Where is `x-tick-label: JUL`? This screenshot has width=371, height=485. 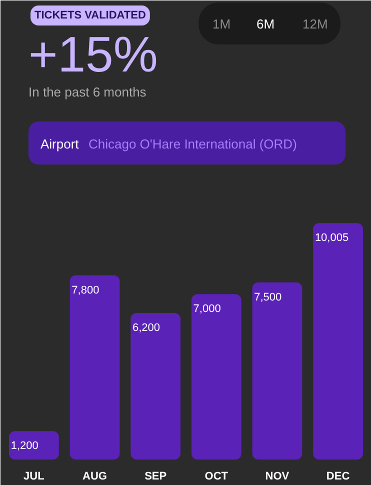
x-tick-label: JUL is located at coordinates (34, 476).